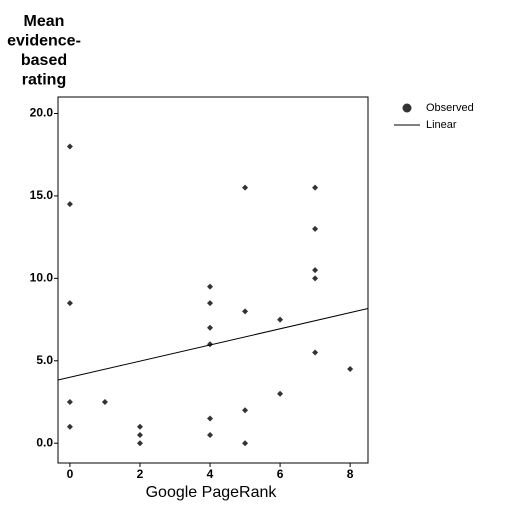  What do you see at coordinates (42, 195) in the screenshot?
I see `y-tick-label: 15.0` at bounding box center [42, 195].